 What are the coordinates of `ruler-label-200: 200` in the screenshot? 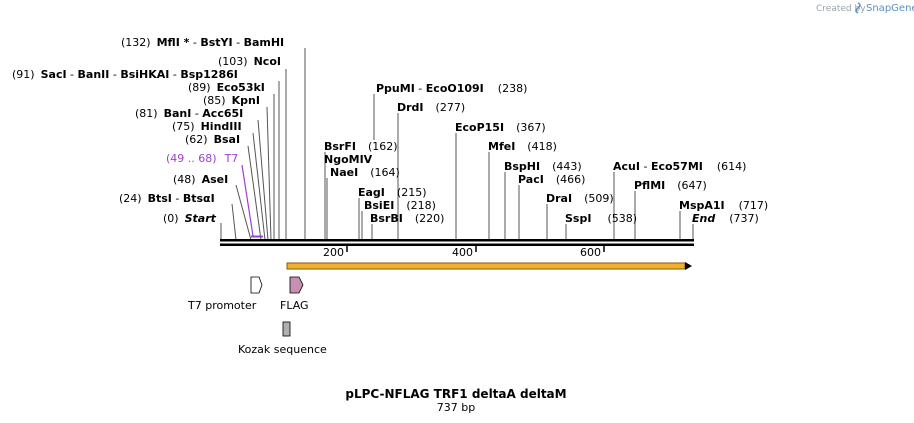 It's located at (333, 252).